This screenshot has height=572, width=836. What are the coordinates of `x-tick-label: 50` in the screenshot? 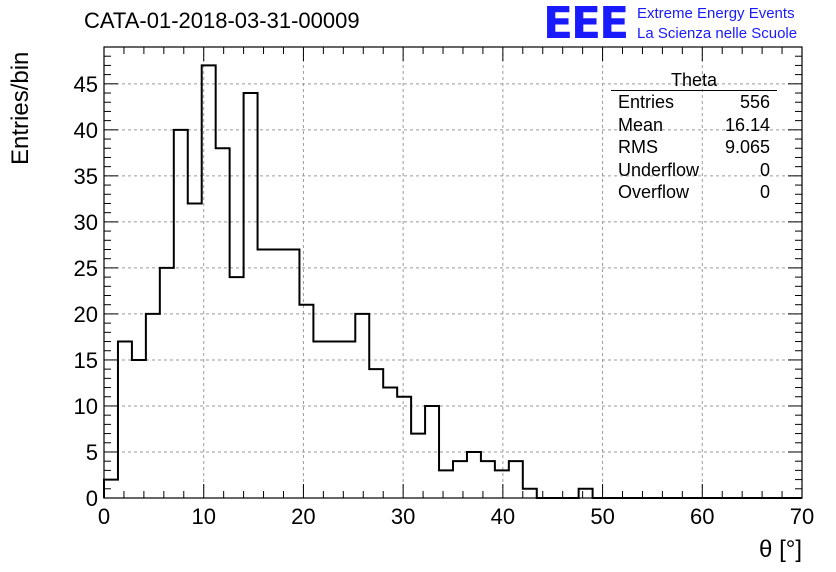 It's located at (602, 516).